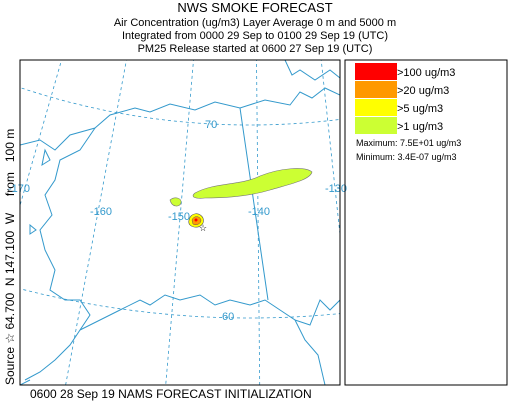  I want to click on map-label: -130, so click(336, 189).